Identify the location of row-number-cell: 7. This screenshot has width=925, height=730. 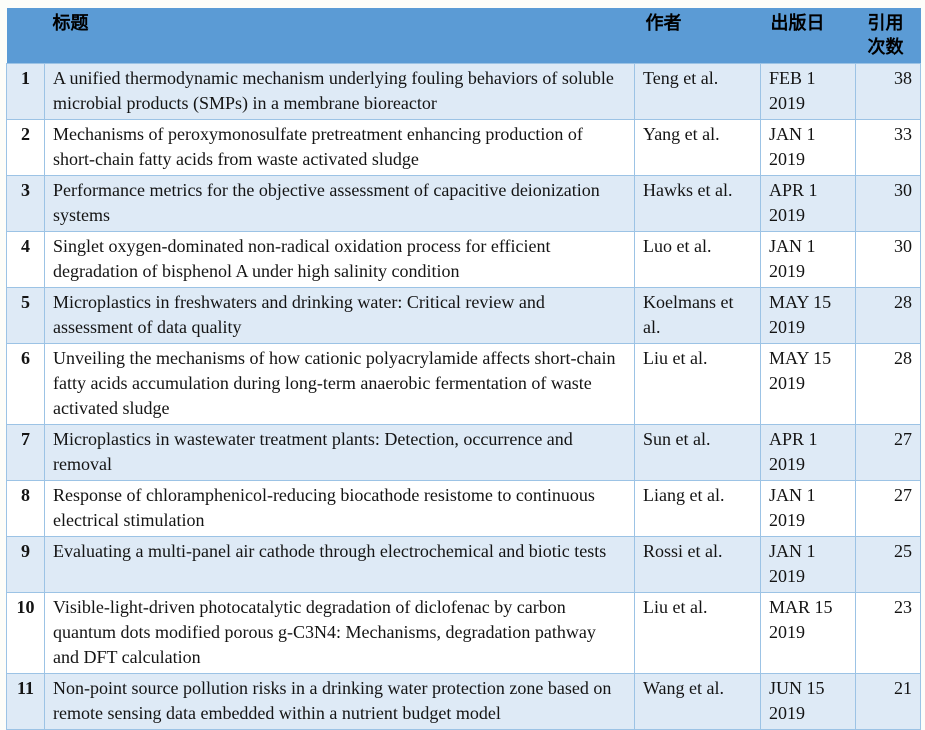
(25, 452).